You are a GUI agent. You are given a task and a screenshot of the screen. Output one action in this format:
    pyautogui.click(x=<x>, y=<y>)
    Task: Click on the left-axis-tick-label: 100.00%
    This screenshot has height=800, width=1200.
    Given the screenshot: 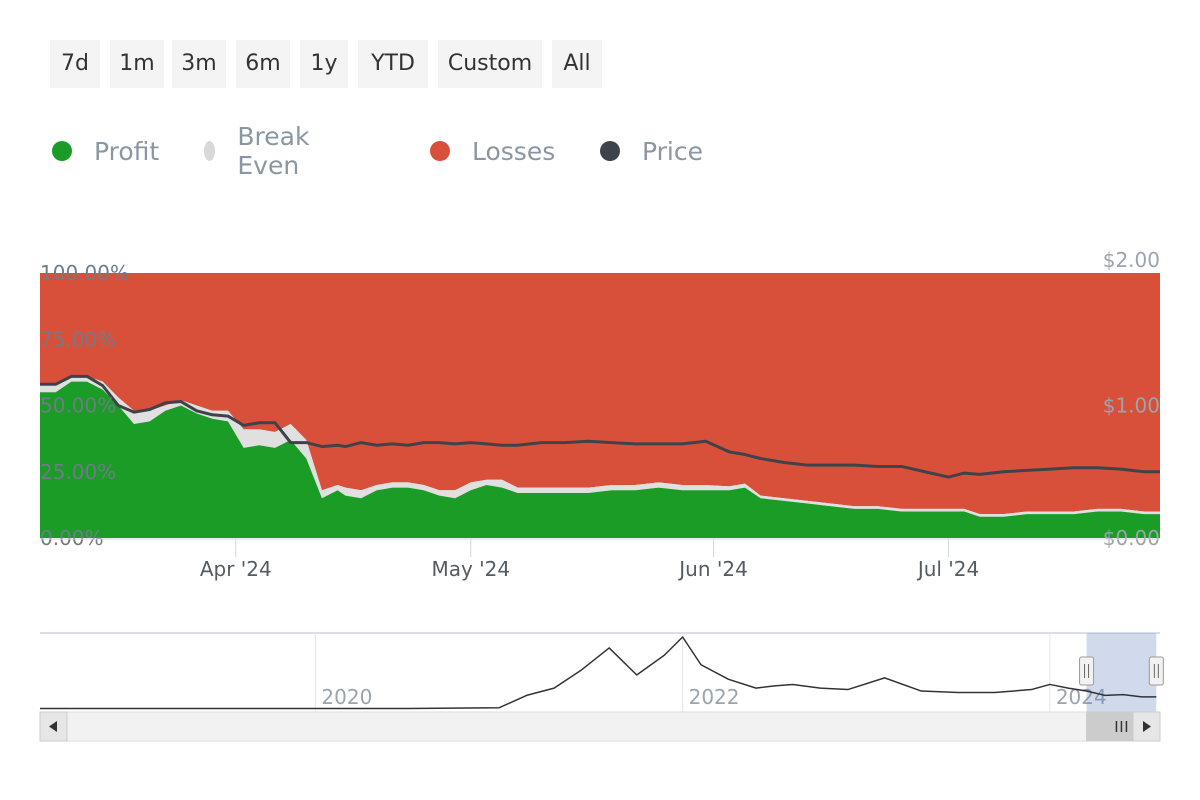 What is the action you would take?
    pyautogui.click(x=84, y=273)
    